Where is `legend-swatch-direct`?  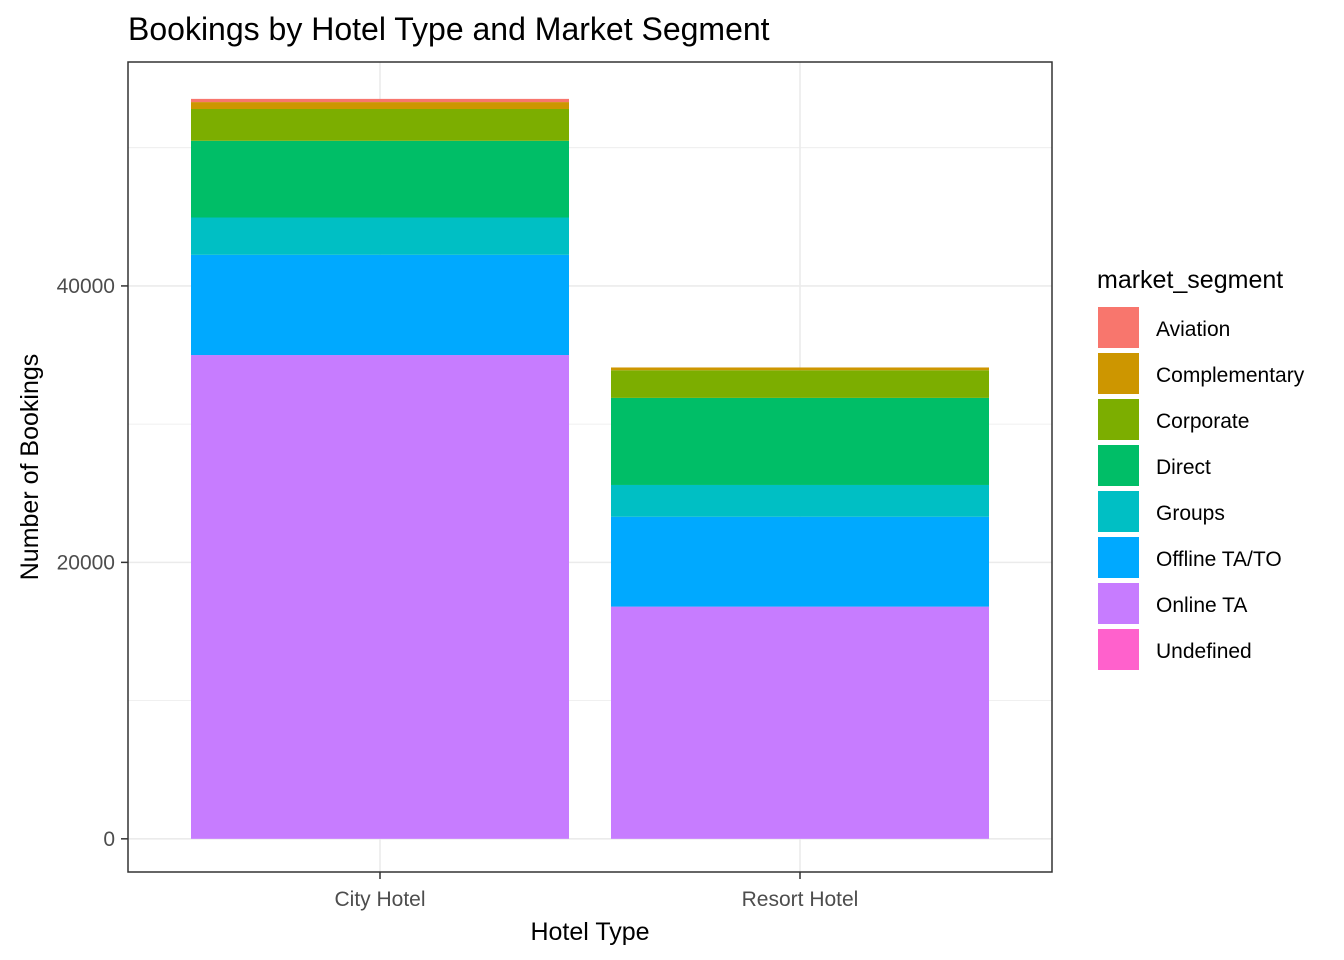
legend-swatch-direct is located at coordinates (1118, 465).